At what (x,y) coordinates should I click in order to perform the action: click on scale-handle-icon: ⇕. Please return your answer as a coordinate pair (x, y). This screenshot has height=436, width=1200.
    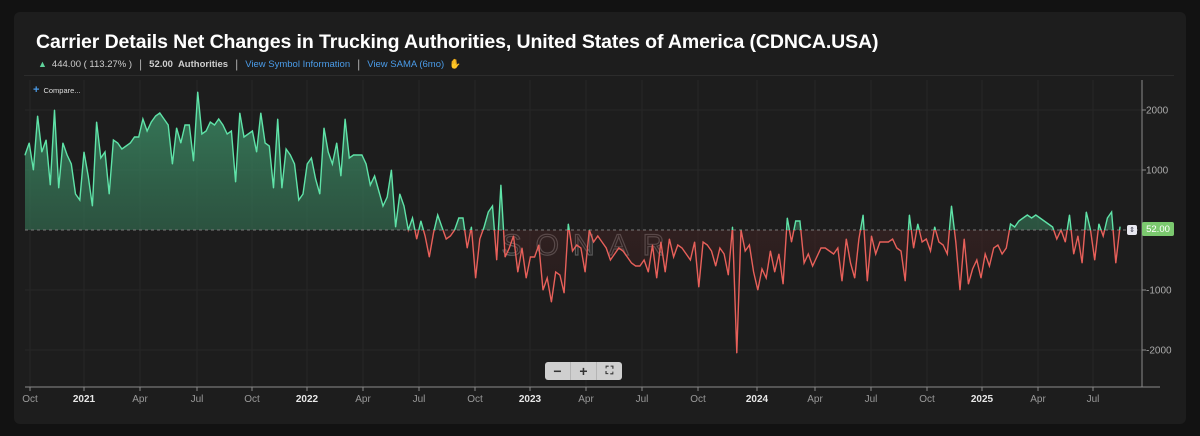
    Looking at the image, I should click on (1132, 230).